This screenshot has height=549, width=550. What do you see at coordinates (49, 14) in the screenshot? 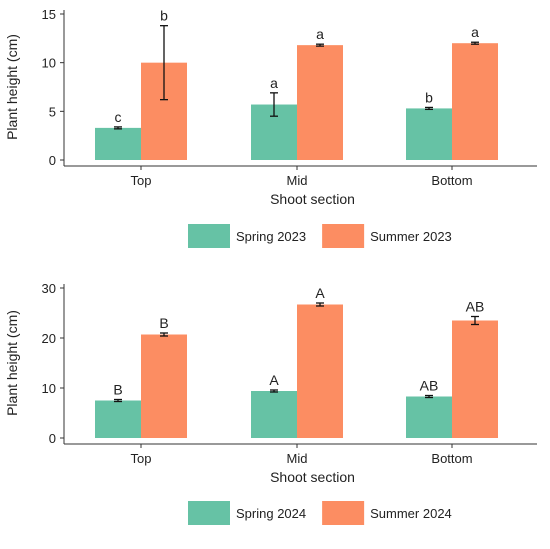
I see `y-tick-label: 15` at bounding box center [49, 14].